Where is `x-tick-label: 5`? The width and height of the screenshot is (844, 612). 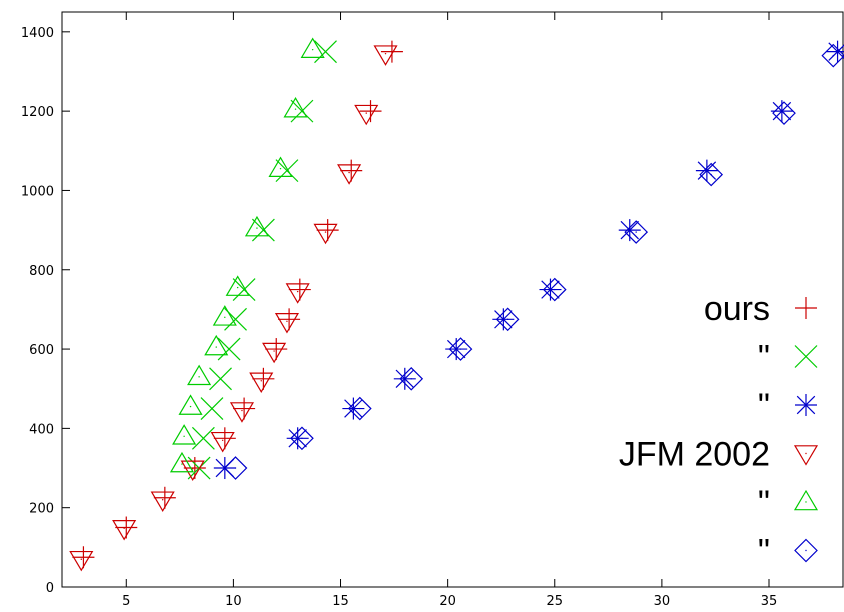
x-tick-label: 5 is located at coordinates (126, 601).